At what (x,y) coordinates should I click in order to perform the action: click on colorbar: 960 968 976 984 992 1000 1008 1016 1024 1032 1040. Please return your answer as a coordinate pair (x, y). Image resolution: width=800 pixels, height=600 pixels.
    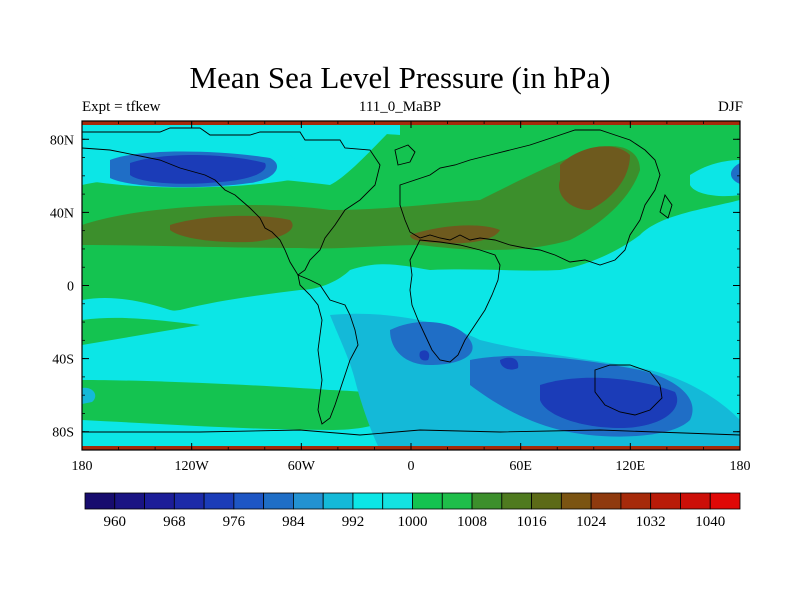
    Looking at the image, I should click on (412, 511).